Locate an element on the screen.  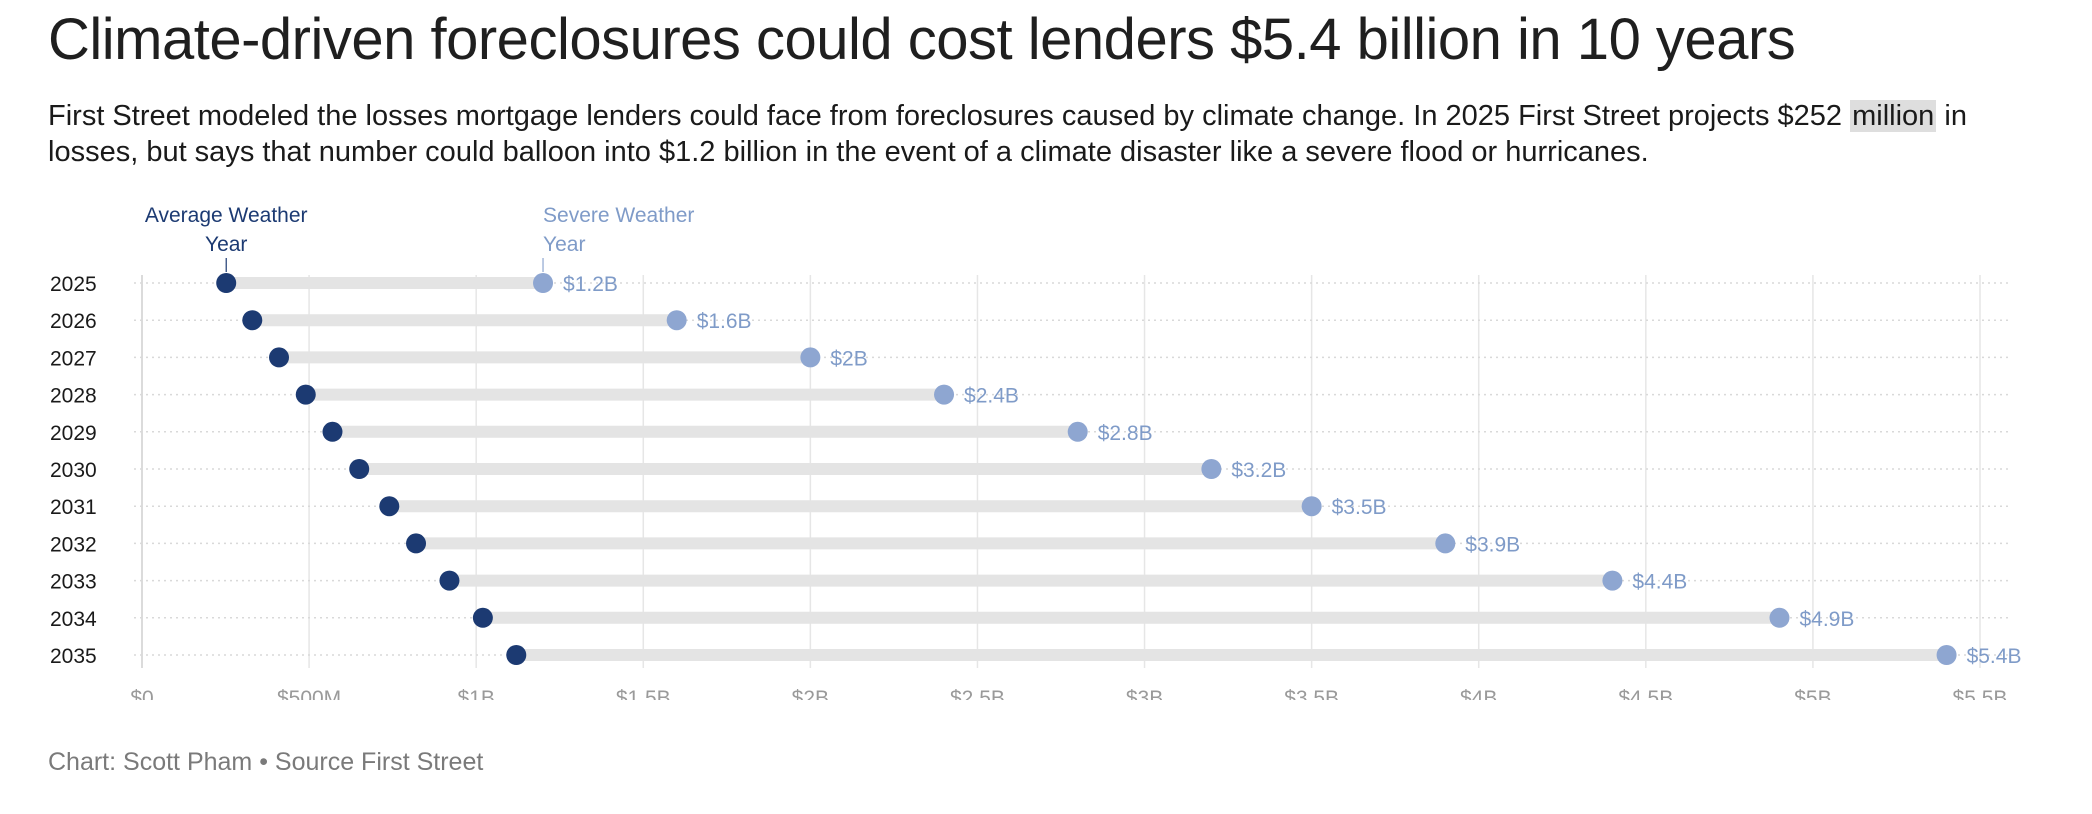
x-tick-label: $5.5B is located at coordinates (1980, 693).